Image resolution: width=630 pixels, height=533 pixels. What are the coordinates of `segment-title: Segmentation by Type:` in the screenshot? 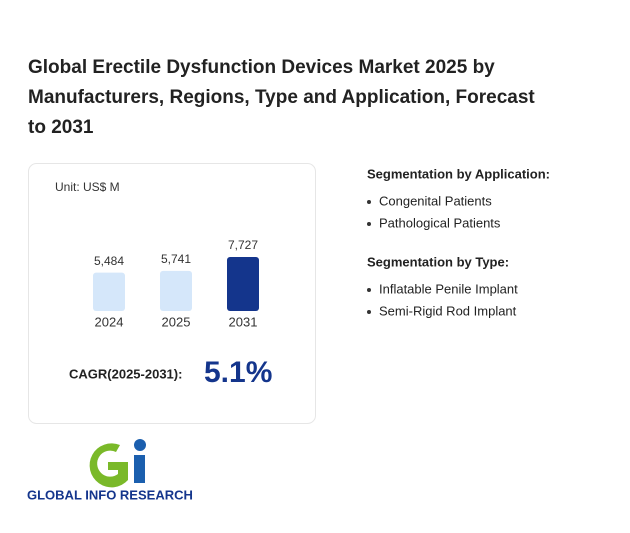 It's located at (438, 261).